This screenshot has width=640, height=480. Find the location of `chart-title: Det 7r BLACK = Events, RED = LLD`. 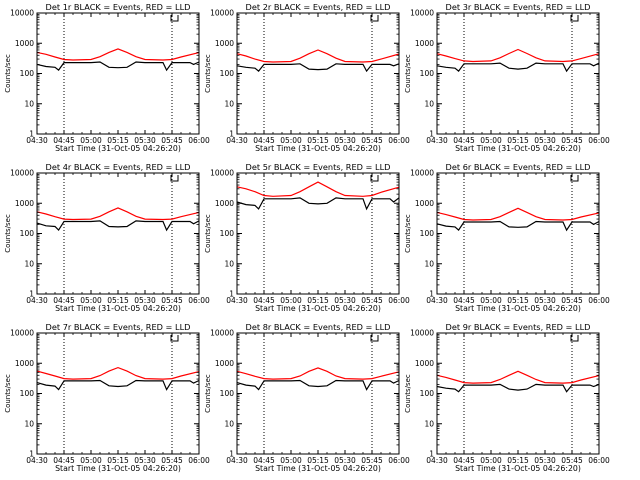

chart-title: Det 7r BLACK = Events, RED = LLD is located at coordinates (118, 327).